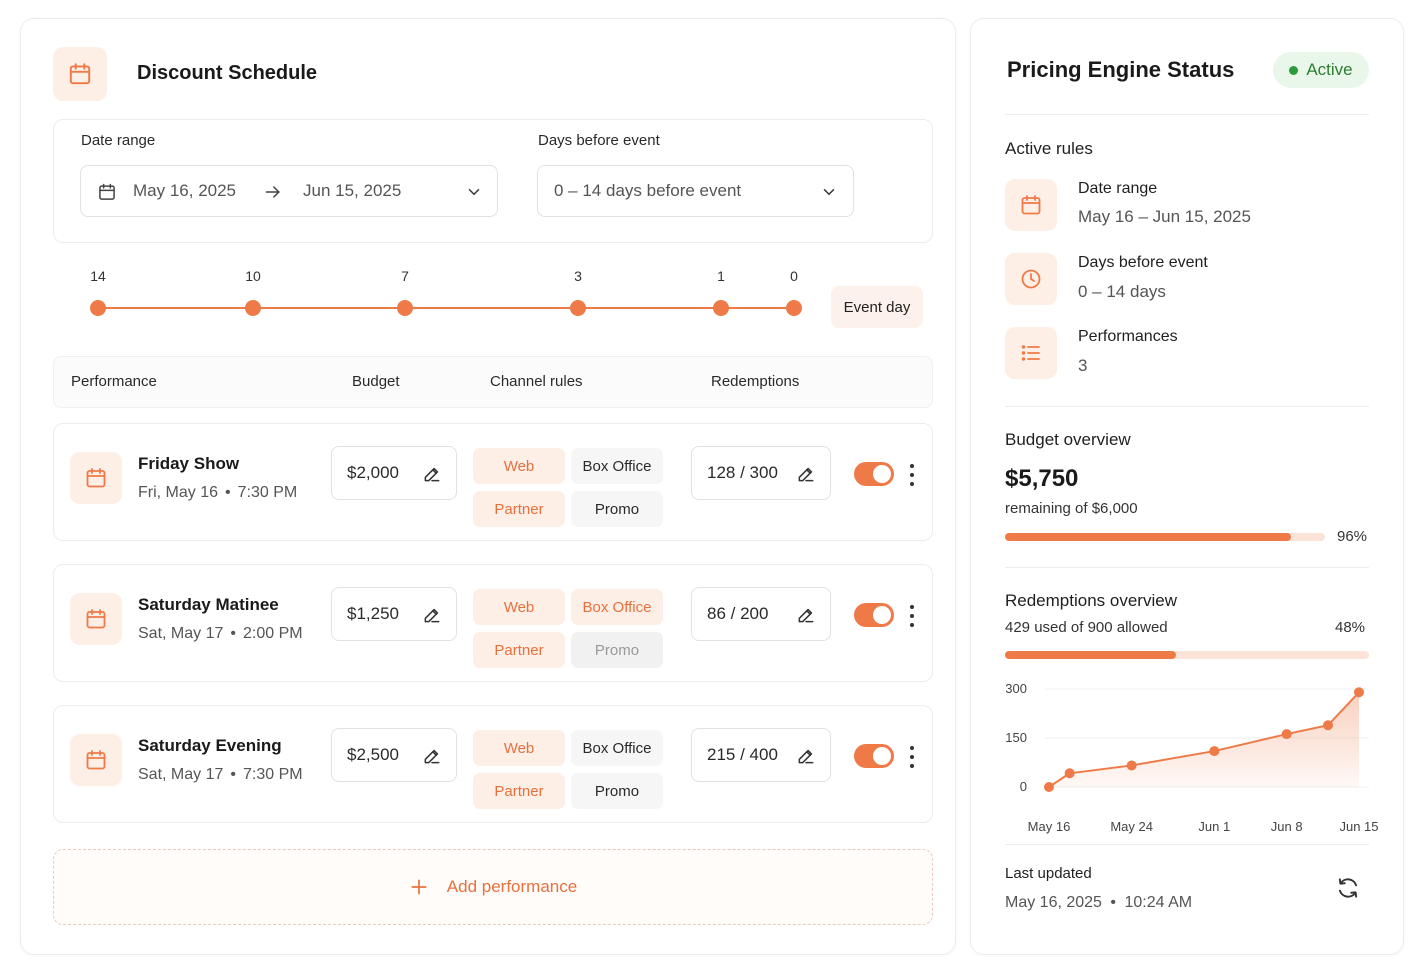  I want to click on last-updated-value: May 16, 2025 • 10:24 AM, so click(1098, 903).